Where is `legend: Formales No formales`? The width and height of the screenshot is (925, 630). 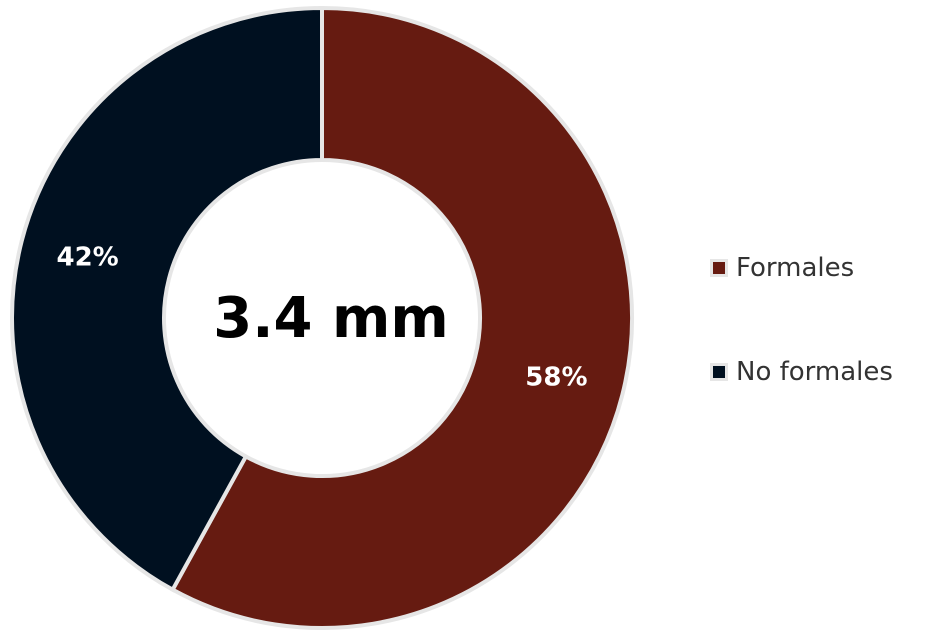
legend: Formales No formales is located at coordinates (801, 320).